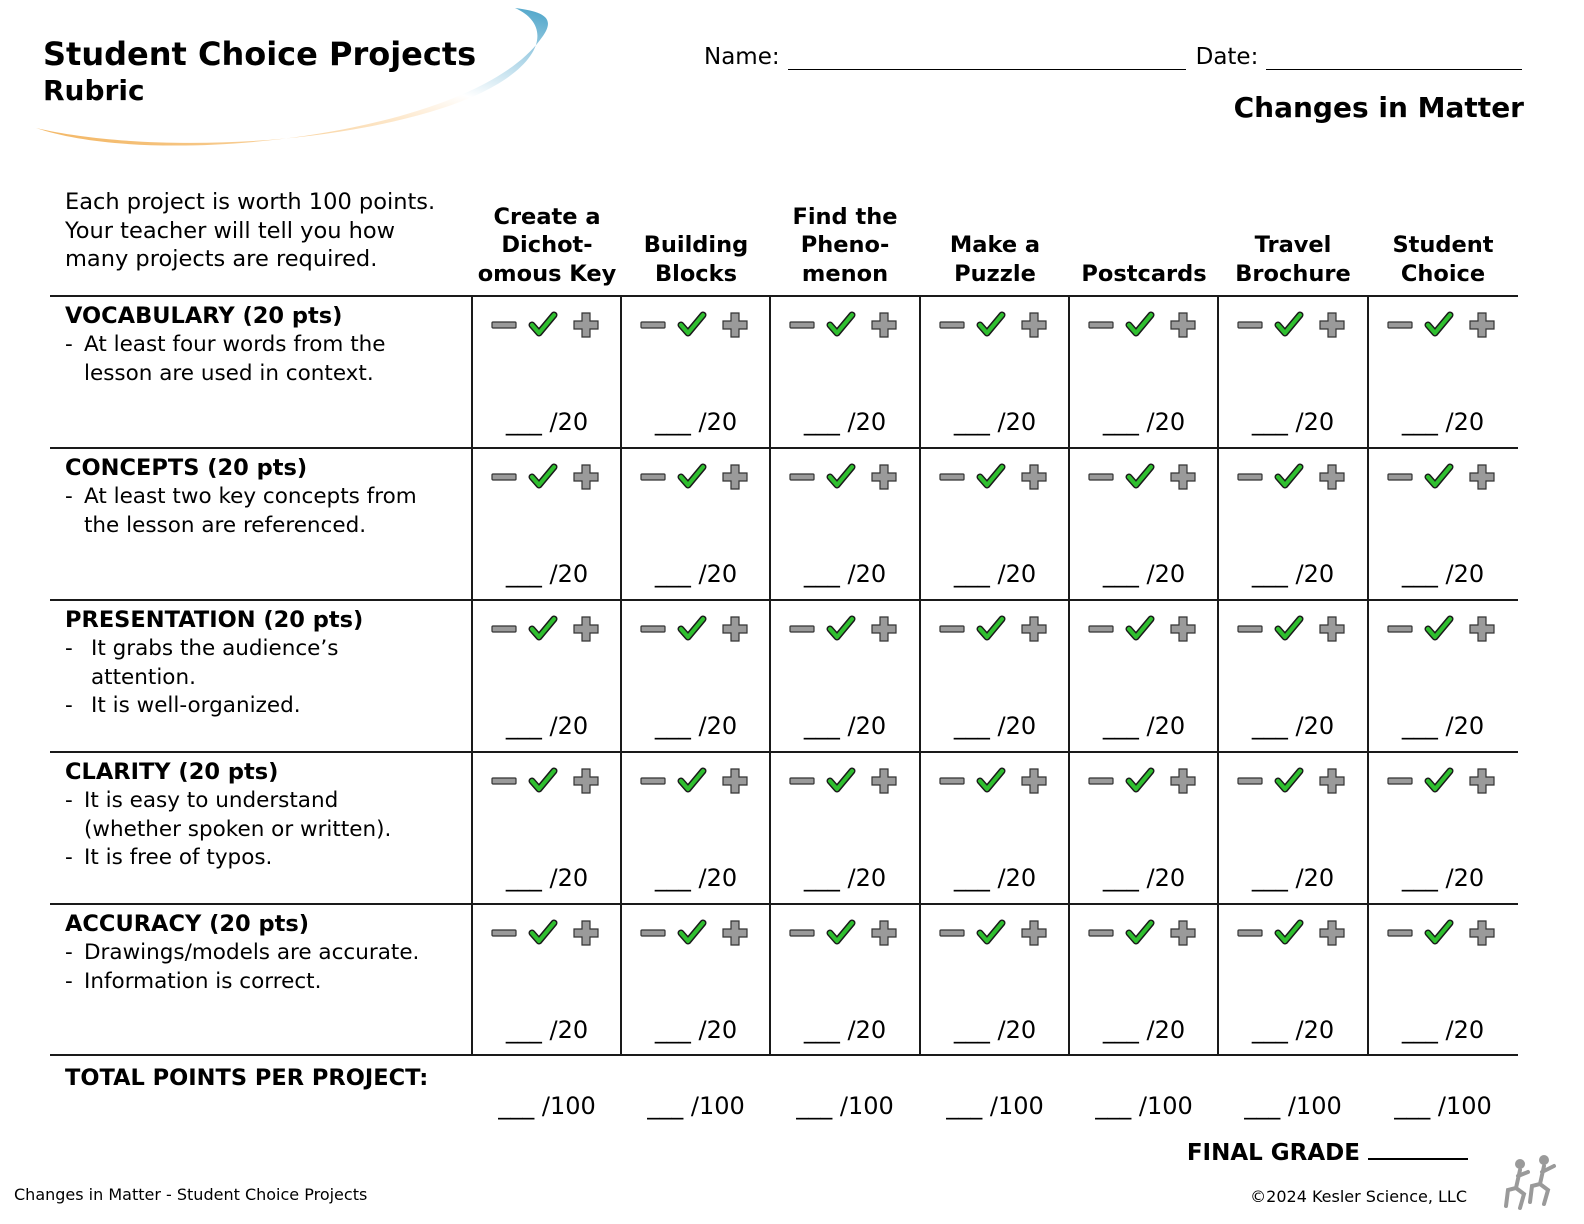  Describe the element at coordinates (986, 56) in the screenshot. I see `name-field` at that location.